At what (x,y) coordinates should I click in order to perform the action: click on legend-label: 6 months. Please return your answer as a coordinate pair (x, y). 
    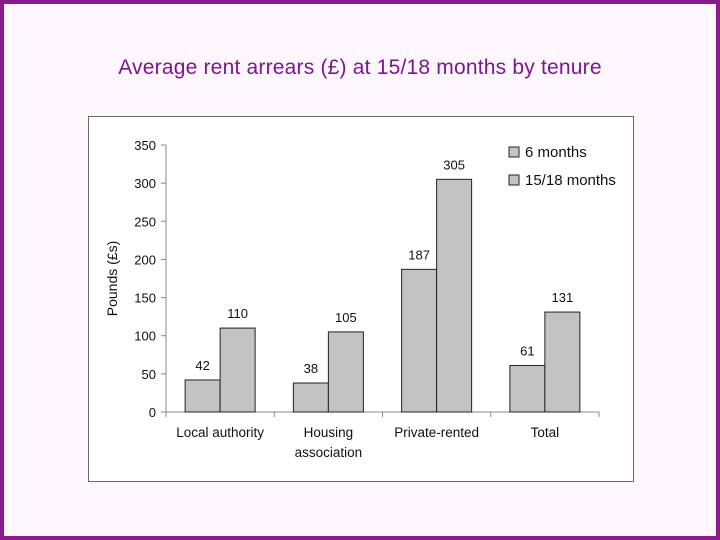
    Looking at the image, I should click on (556, 152).